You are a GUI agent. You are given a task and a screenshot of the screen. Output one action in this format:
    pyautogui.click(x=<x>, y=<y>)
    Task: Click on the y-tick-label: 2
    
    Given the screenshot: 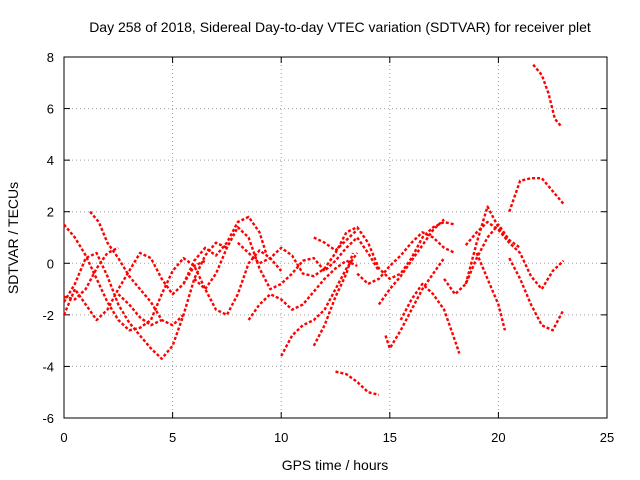 What is the action you would take?
    pyautogui.click(x=50, y=212)
    